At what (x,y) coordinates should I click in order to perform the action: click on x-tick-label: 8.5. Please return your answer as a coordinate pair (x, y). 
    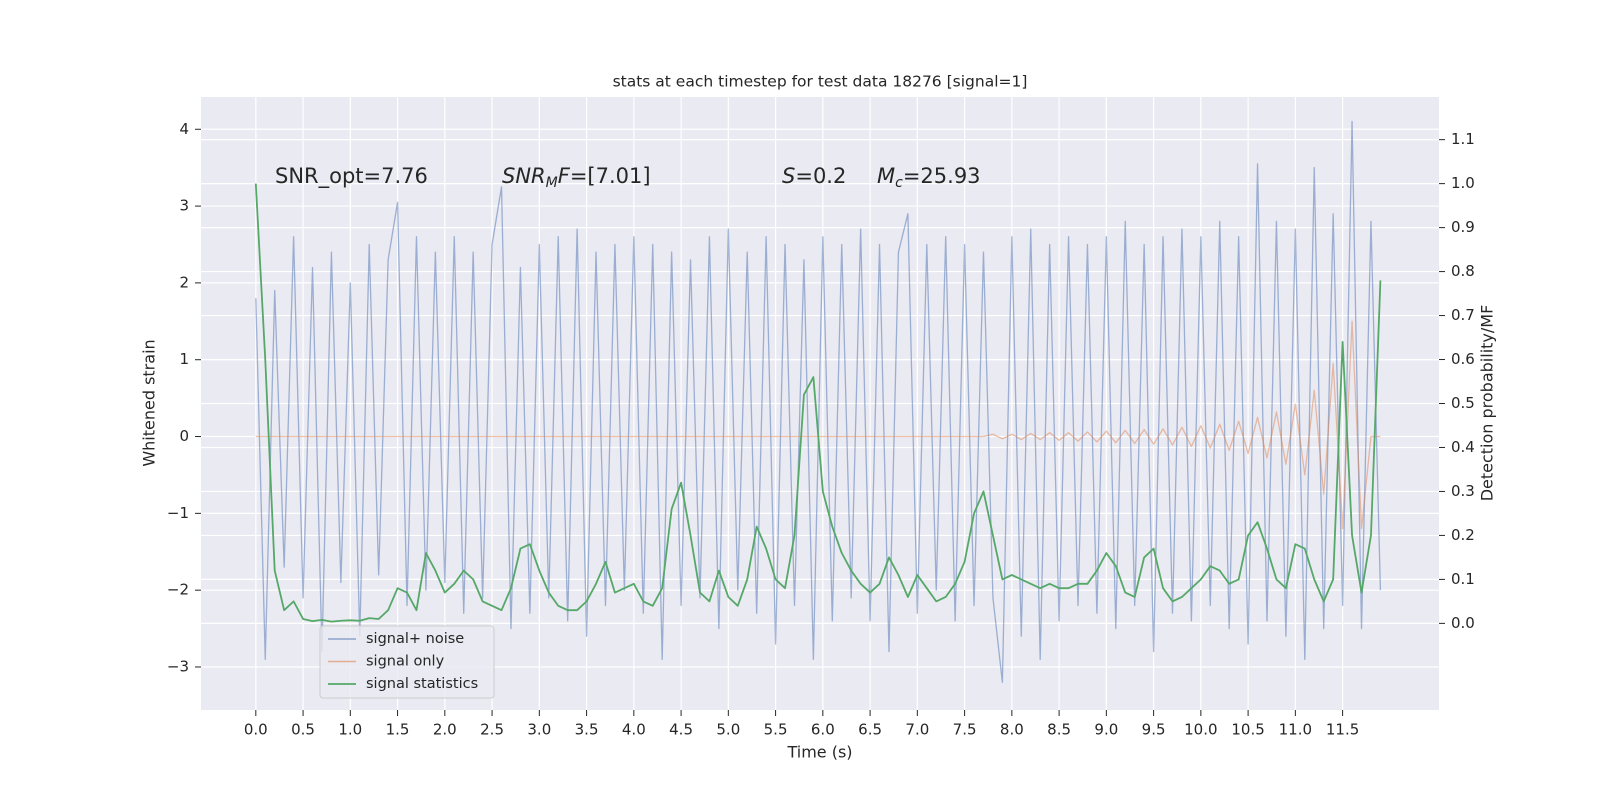
    Looking at the image, I should click on (1059, 730).